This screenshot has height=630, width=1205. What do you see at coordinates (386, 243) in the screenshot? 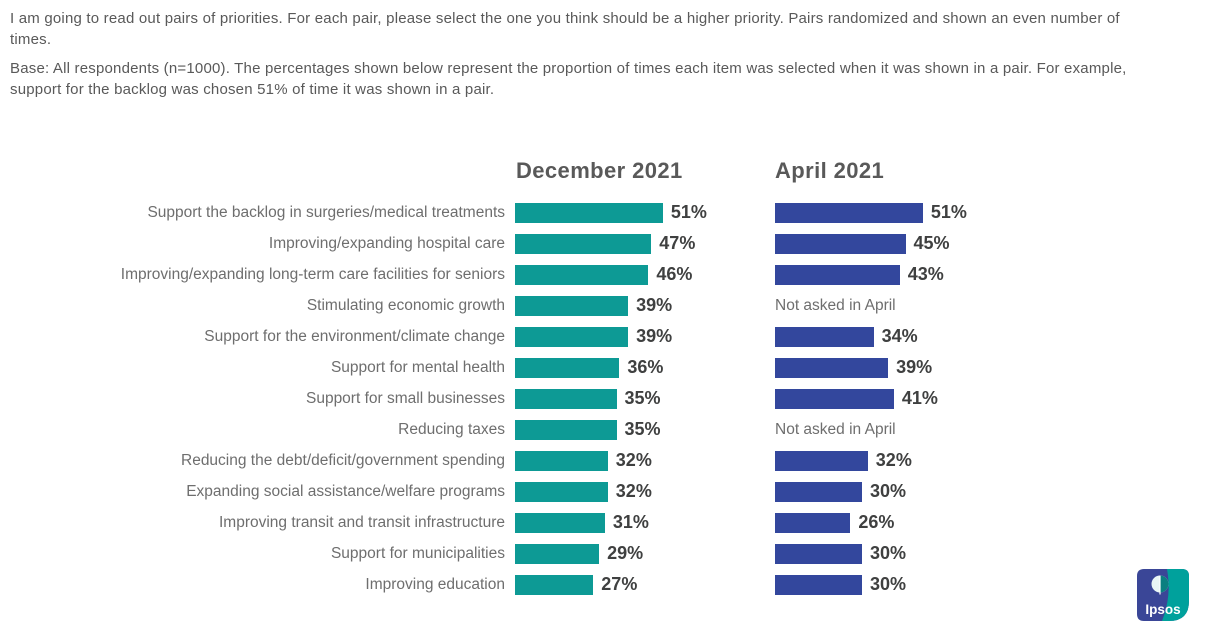
I see `category-label: Improving/expanding hospital care` at bounding box center [386, 243].